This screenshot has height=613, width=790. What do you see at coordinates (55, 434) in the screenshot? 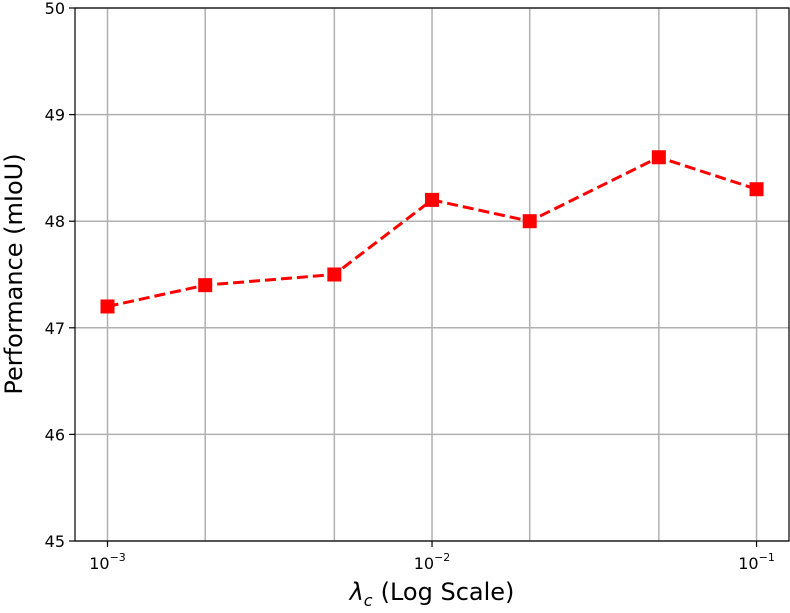
I see `y-tick-label: 46` at bounding box center [55, 434].